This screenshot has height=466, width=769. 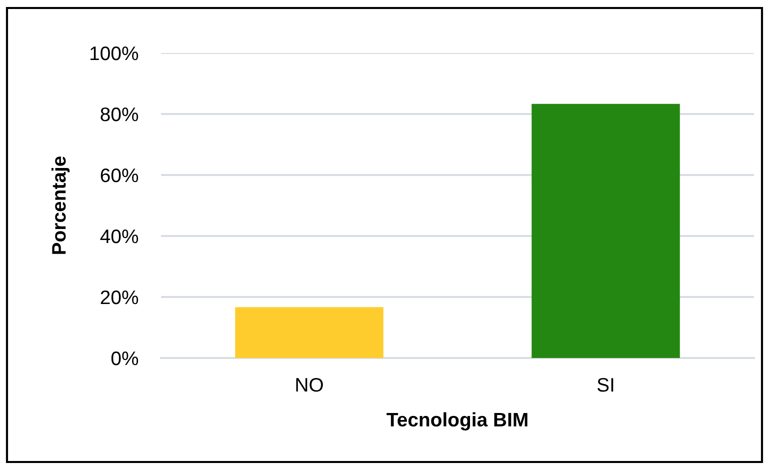 What do you see at coordinates (119, 297) in the screenshot?
I see `y-tick-label: 20%` at bounding box center [119, 297].